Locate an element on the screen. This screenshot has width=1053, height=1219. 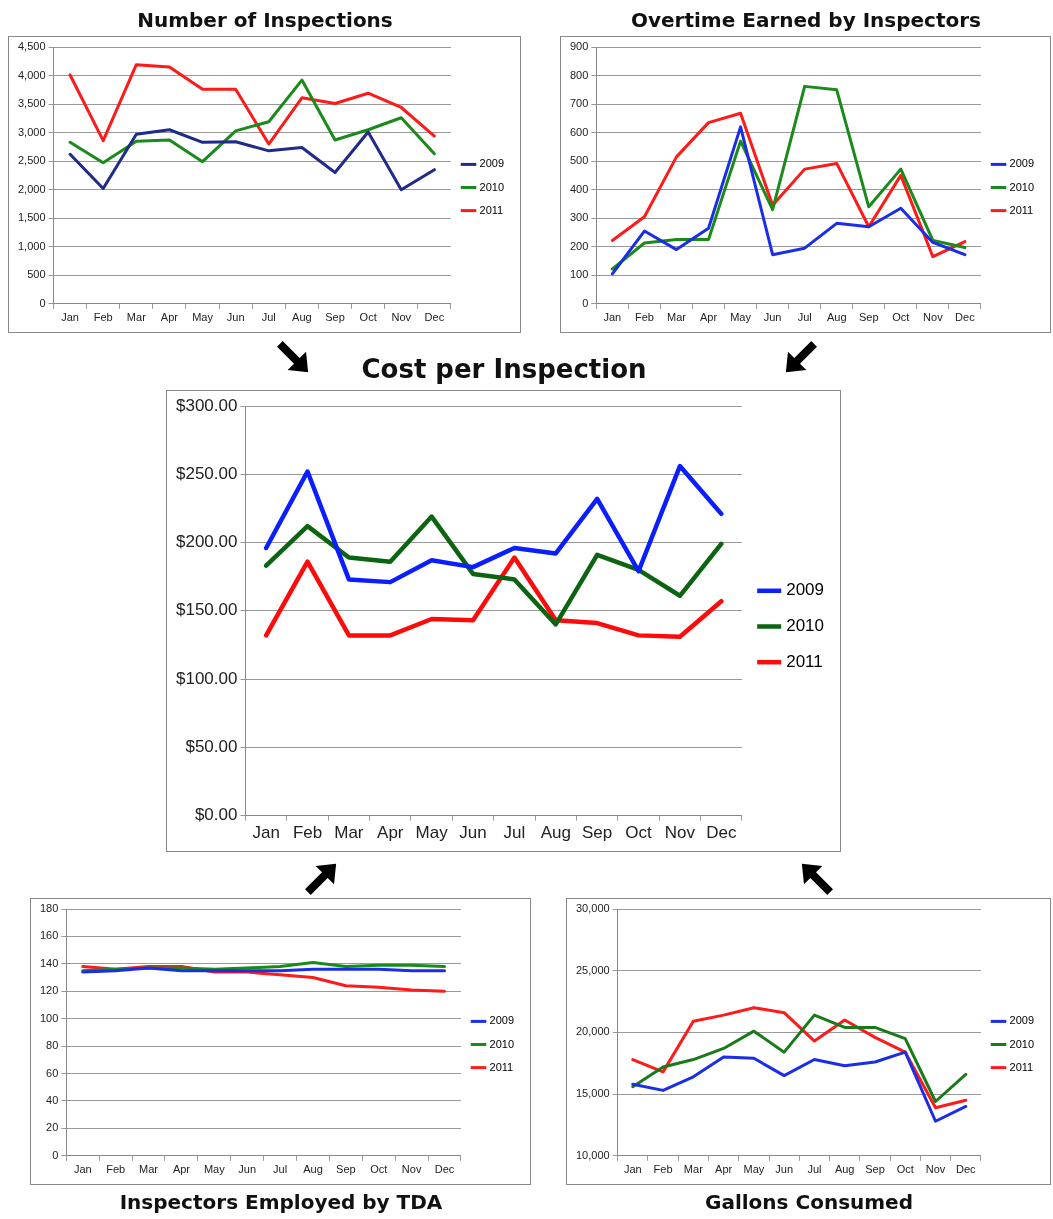
y-tick-label: 800 is located at coordinates (579, 74).